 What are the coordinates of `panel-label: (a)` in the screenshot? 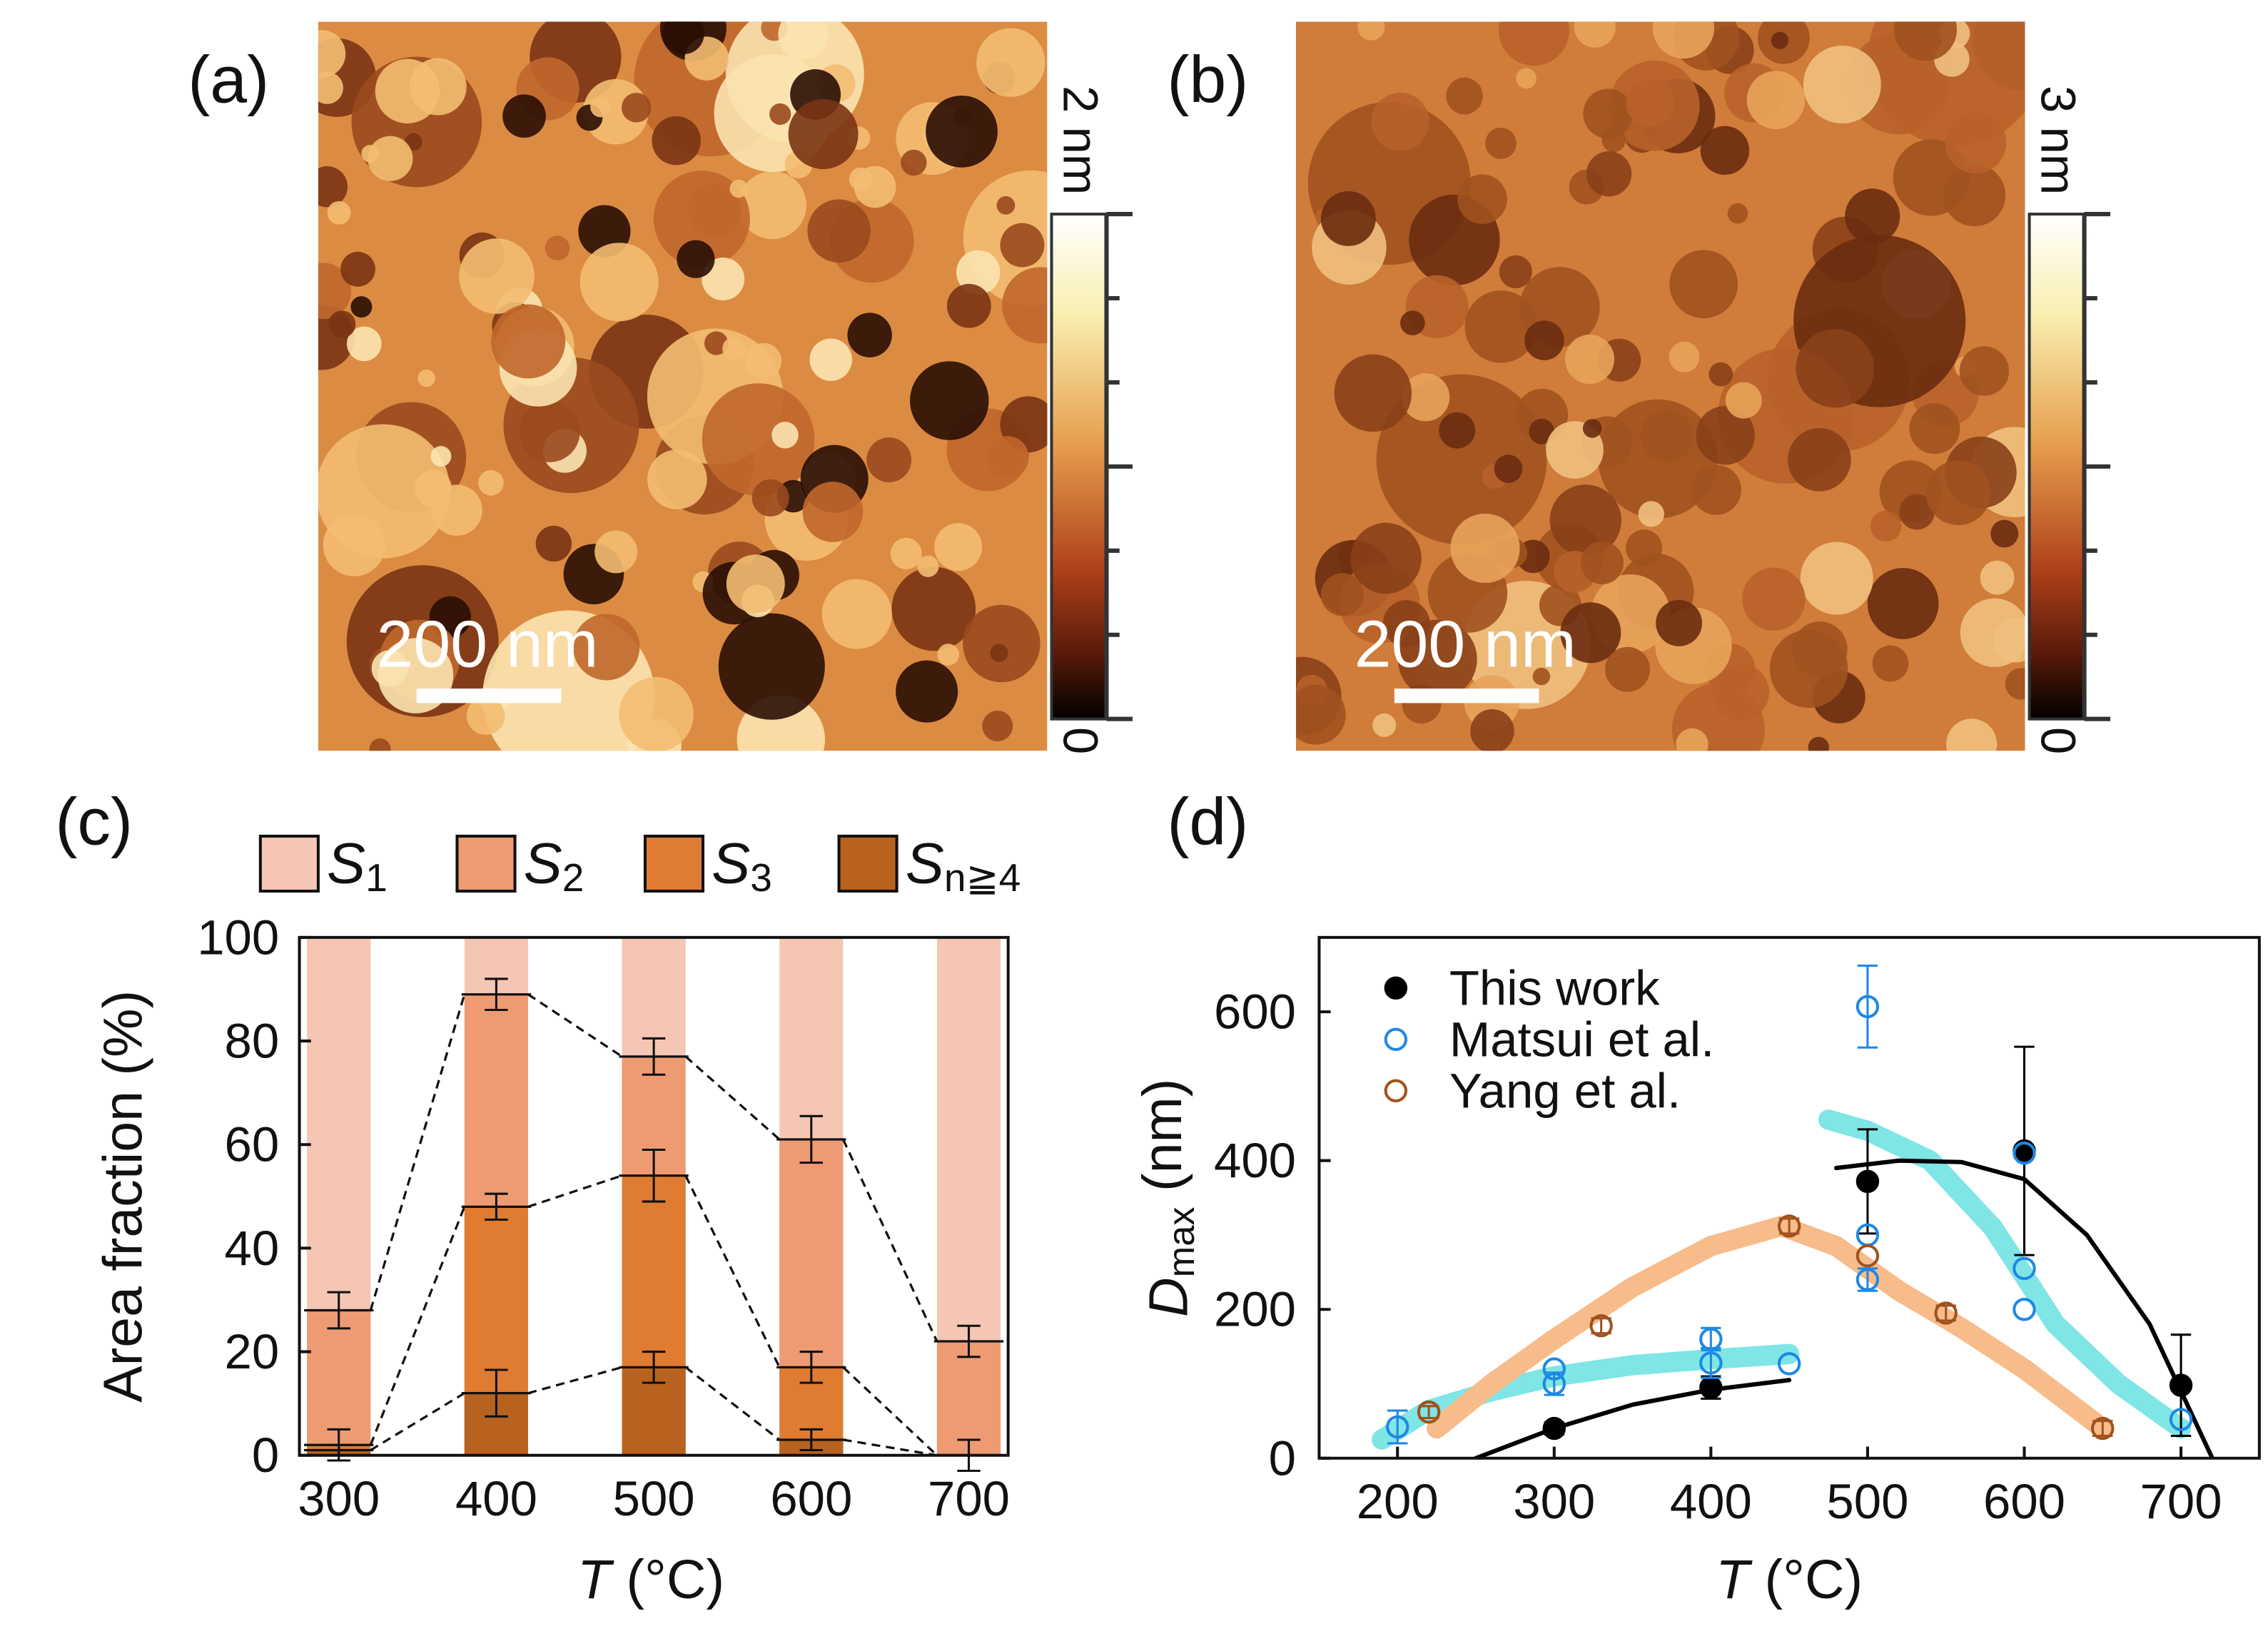 It's located at (228, 80).